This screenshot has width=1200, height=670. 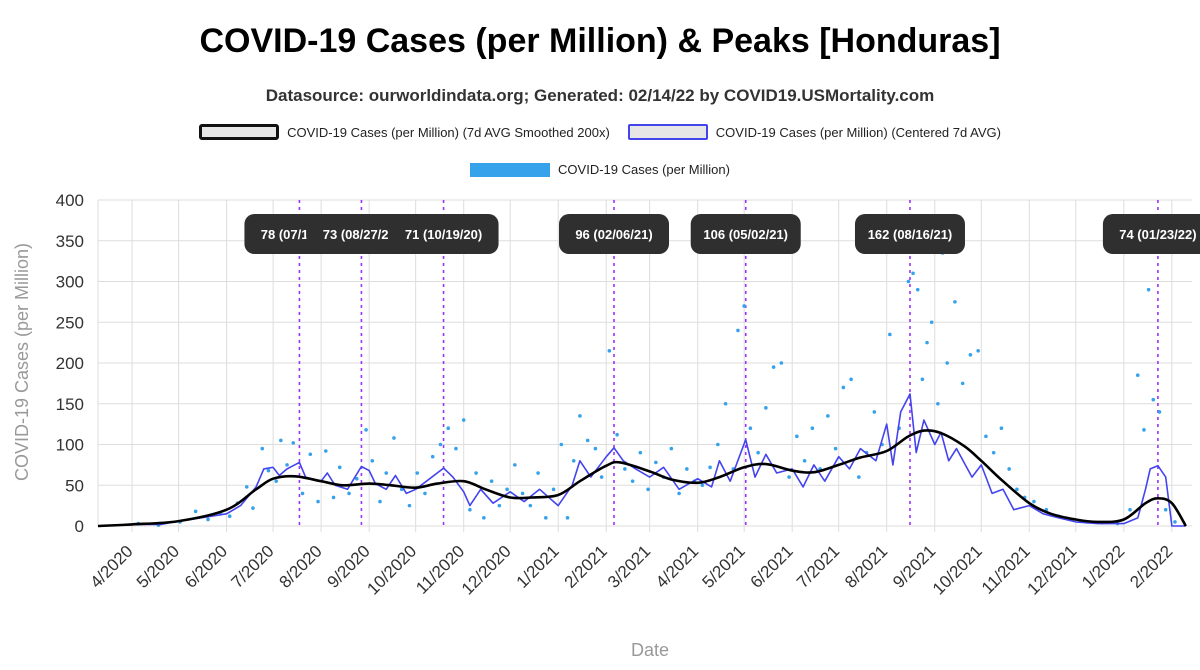 I want to click on peak-label-text: 162 (08/16/21), so click(x=910, y=234).